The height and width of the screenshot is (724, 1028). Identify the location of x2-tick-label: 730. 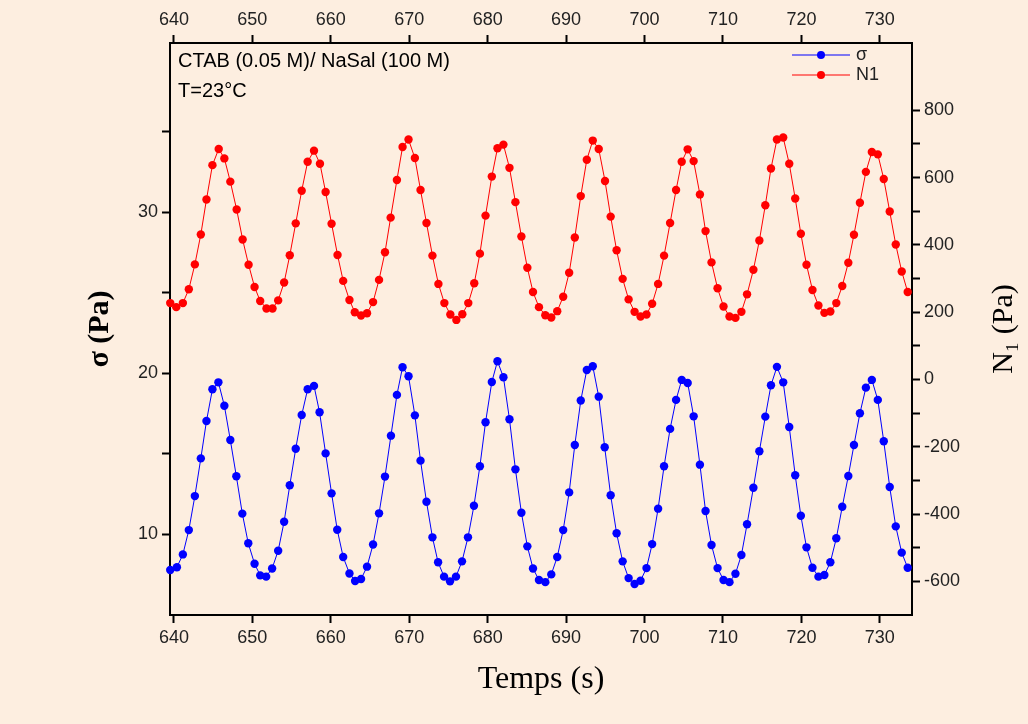
(879, 19).